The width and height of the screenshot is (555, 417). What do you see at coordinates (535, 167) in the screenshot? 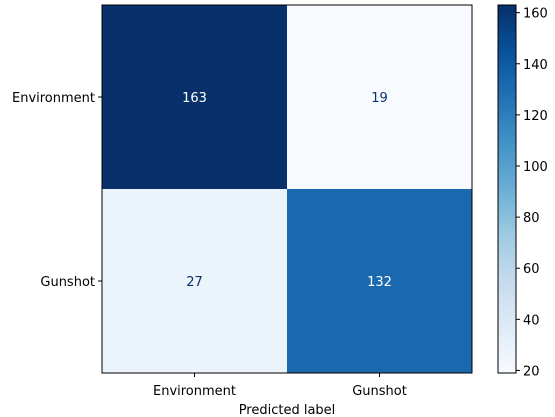
I see `colorbar-tick-label: 100` at bounding box center [535, 167].